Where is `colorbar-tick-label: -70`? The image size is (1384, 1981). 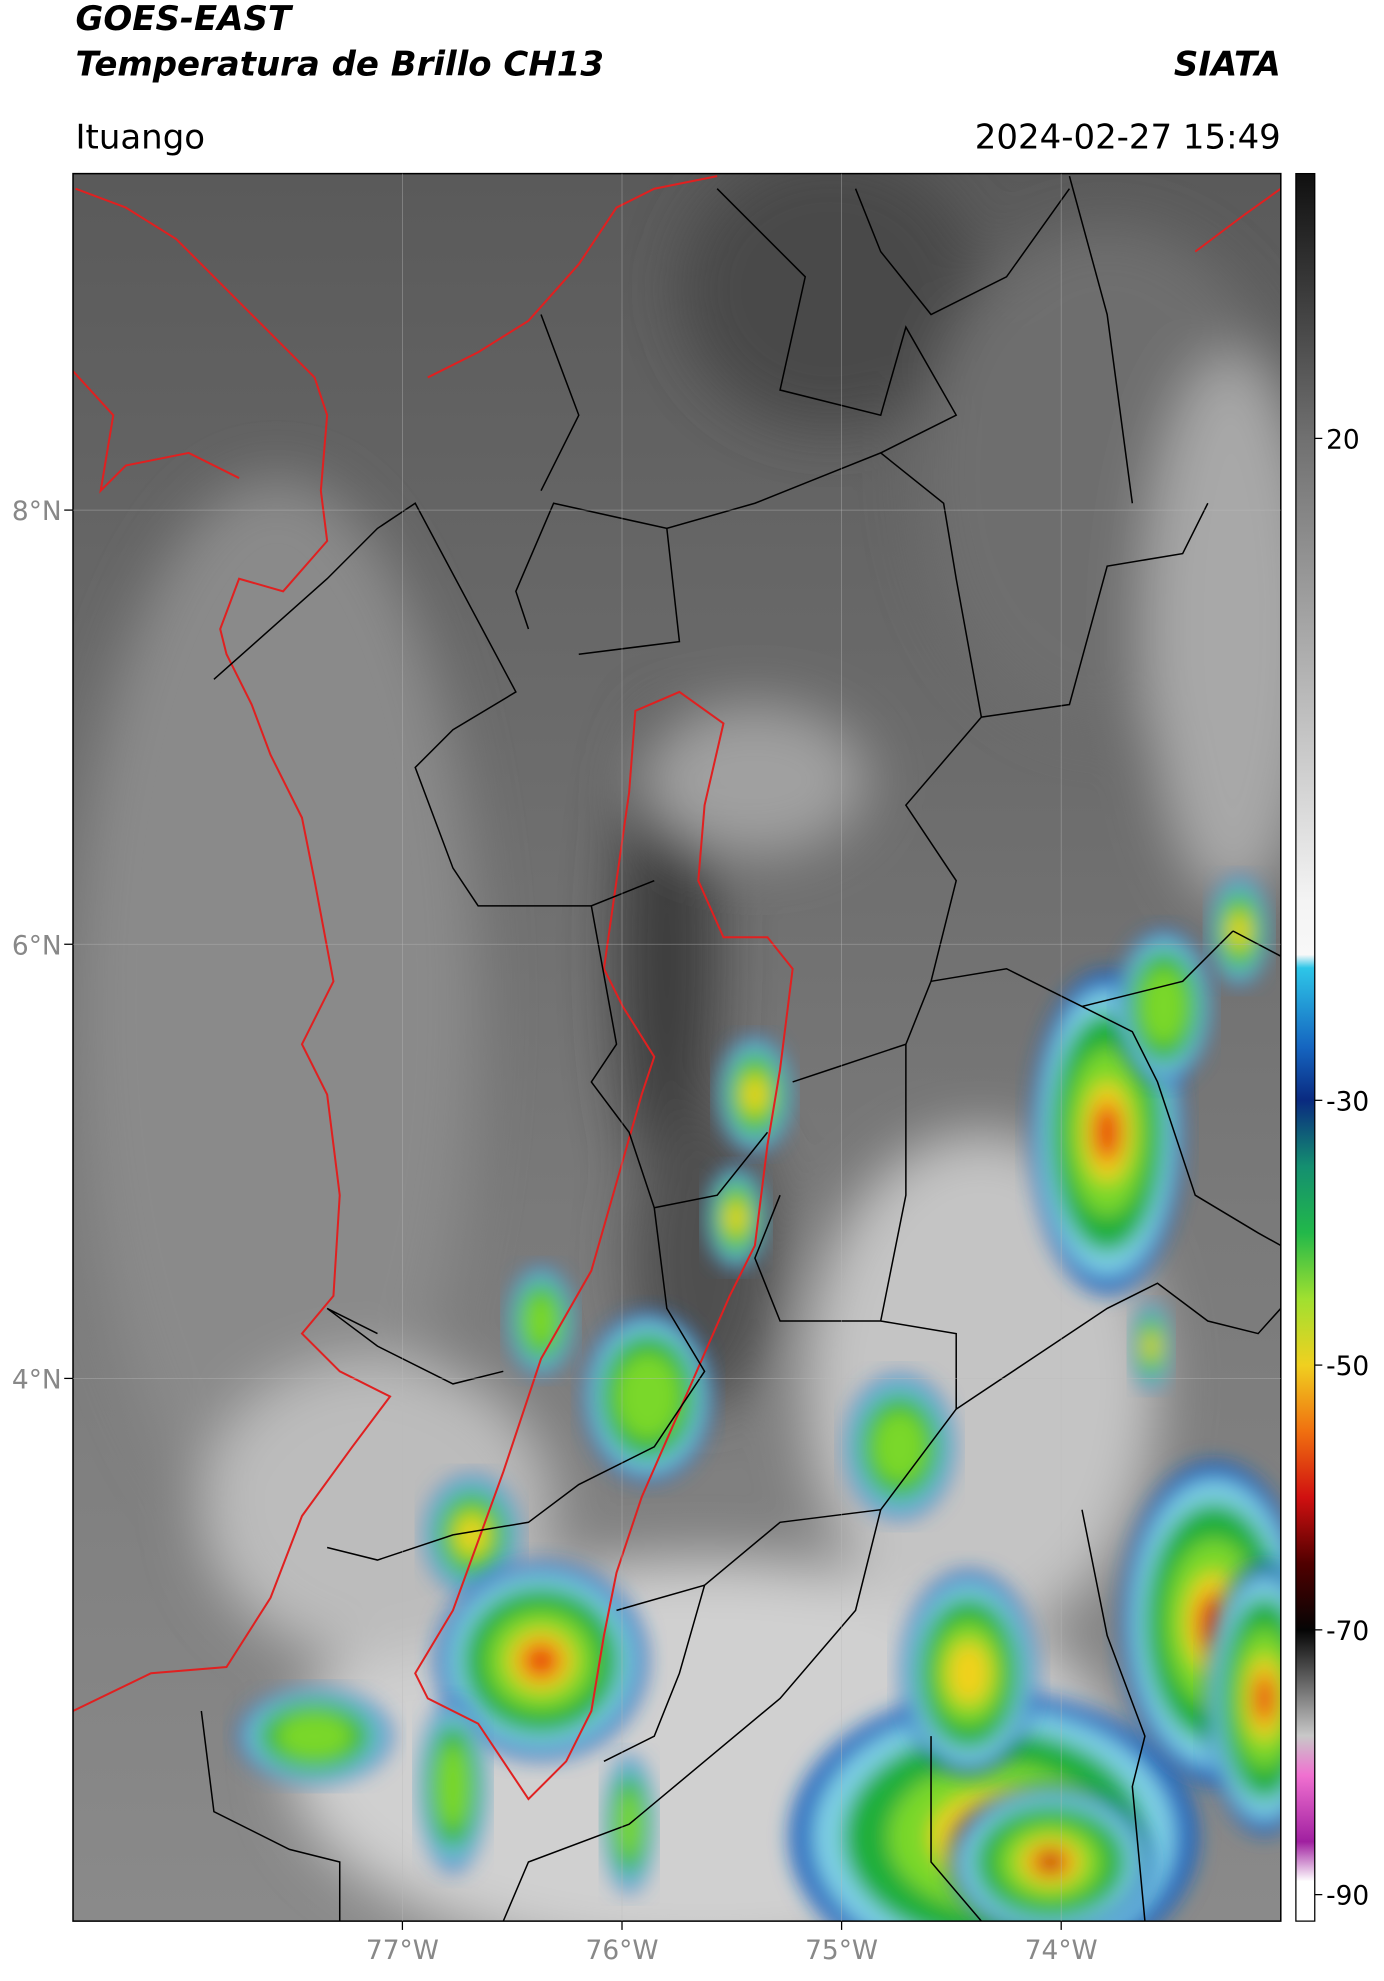
colorbar-tick-label: -70 is located at coordinates (1347, 1631).